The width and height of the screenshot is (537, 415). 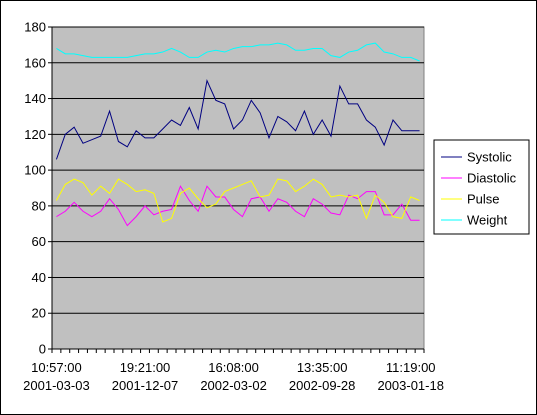 I want to click on y-tick-label: 160, so click(x=35, y=62).